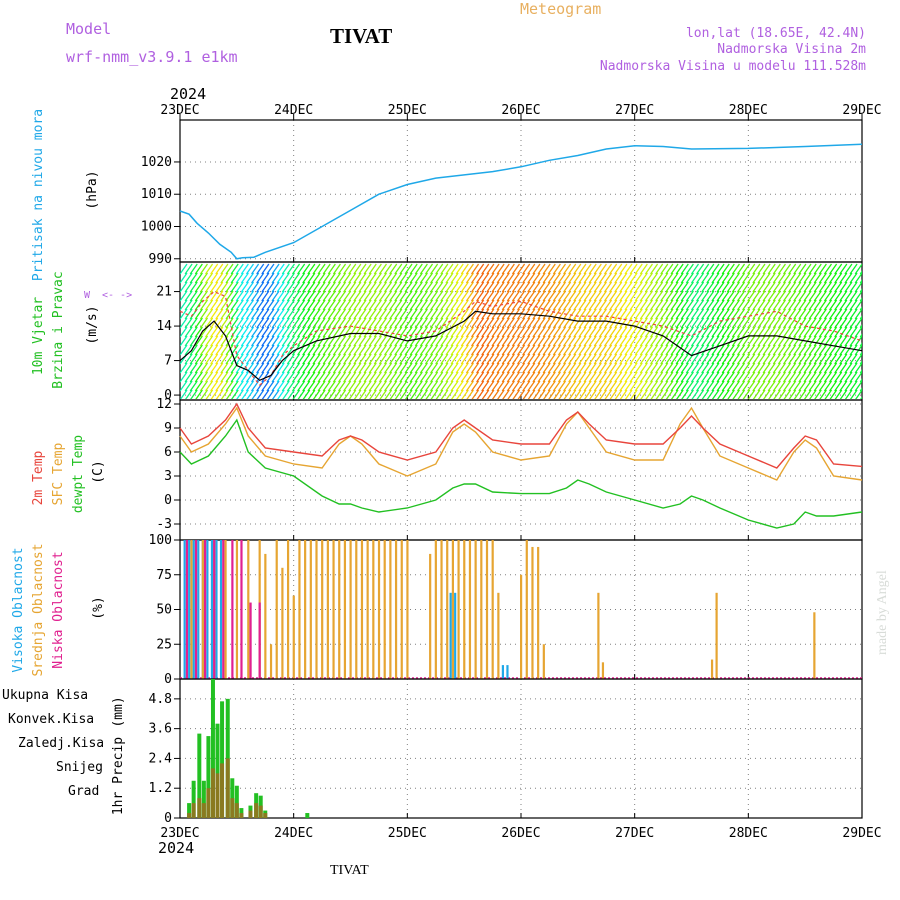 This screenshot has width=900, height=900. I want to click on precip-total-bar, so click(307, 815).